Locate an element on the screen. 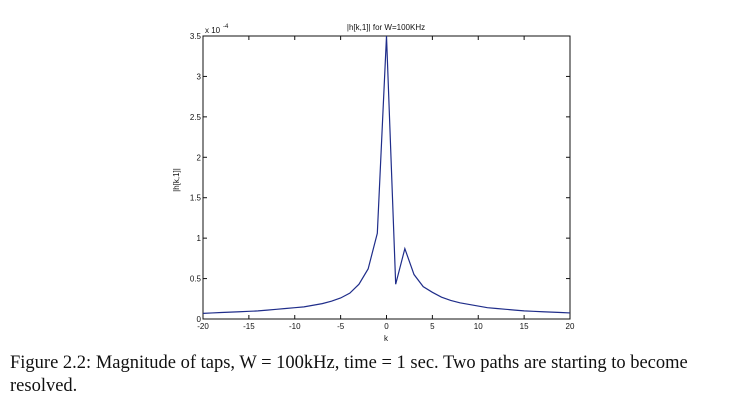 This screenshot has height=402, width=755. y-exponent-label: x 10 is located at coordinates (213, 30).